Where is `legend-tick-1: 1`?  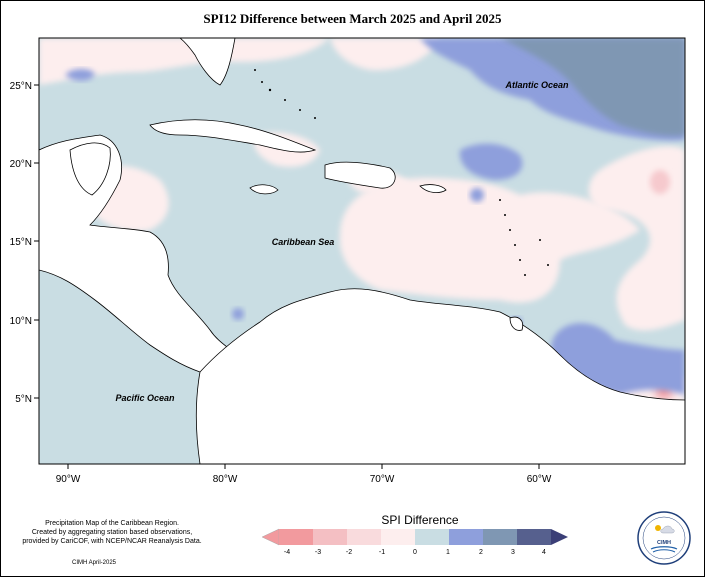 legend-tick-1: 1 is located at coordinates (448, 552).